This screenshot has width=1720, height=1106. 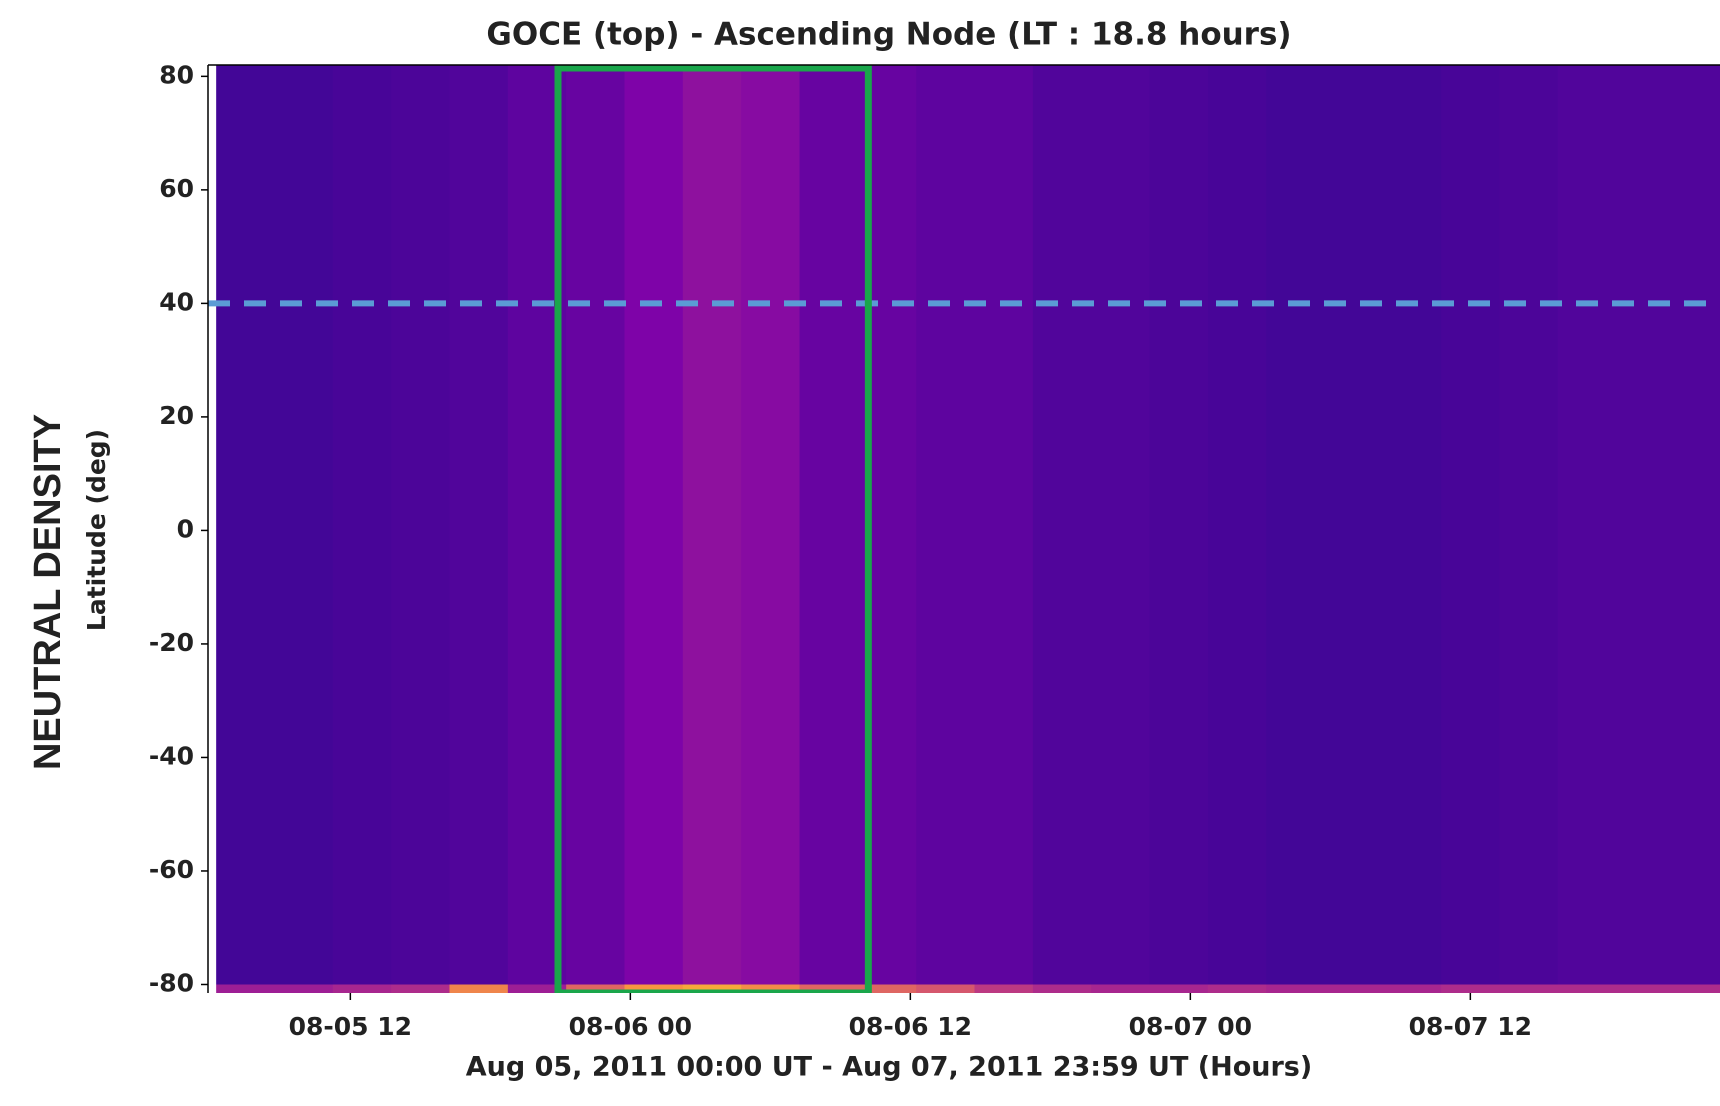 What do you see at coordinates (1190, 1026) in the screenshot?
I see `x-tick-label: 08-07 00` at bounding box center [1190, 1026].